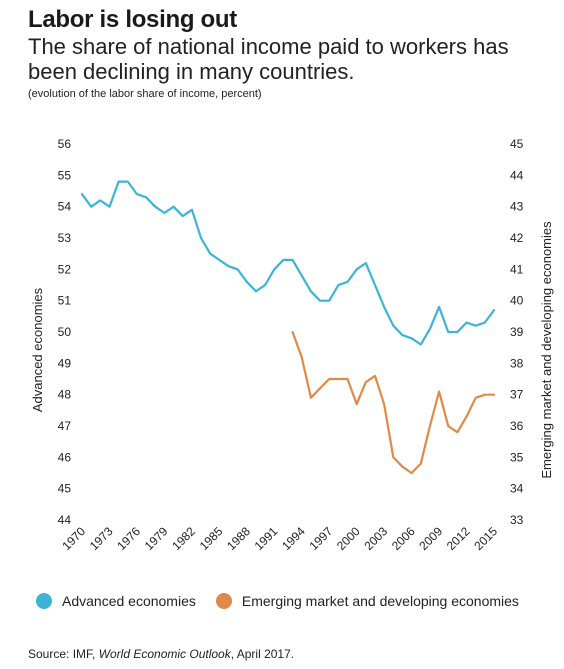 The width and height of the screenshot is (564, 669). What do you see at coordinates (393, 402) in the screenshot?
I see `series-line-emerging` at bounding box center [393, 402].